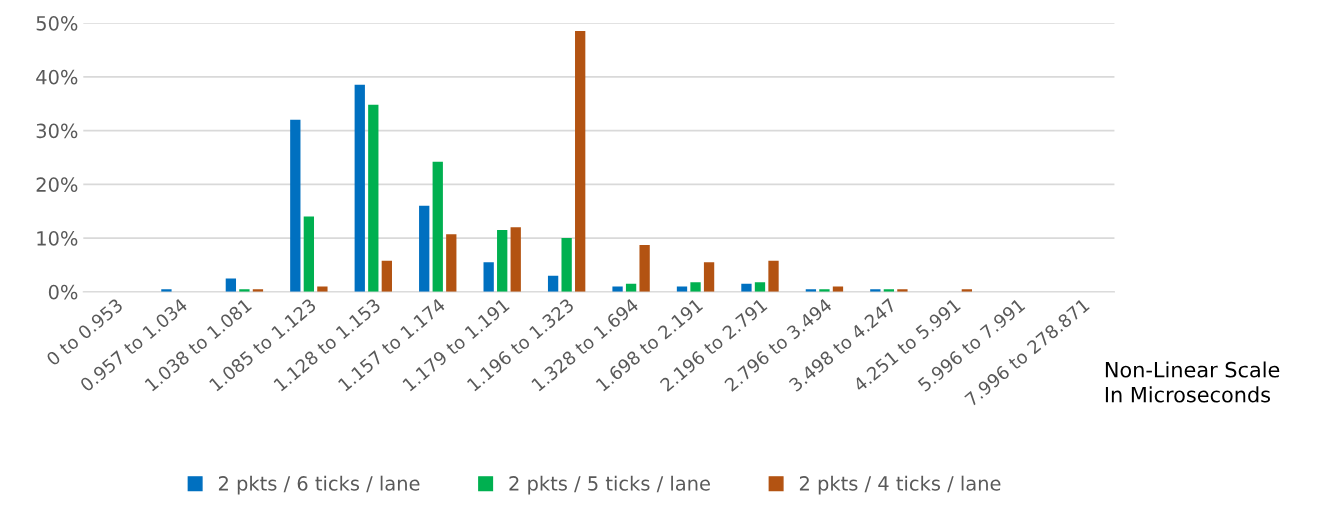 The height and width of the screenshot is (512, 1322). Describe the element at coordinates (900, 485) in the screenshot. I see `legend-label: 2 pkts / 4 ticks / lane` at that location.